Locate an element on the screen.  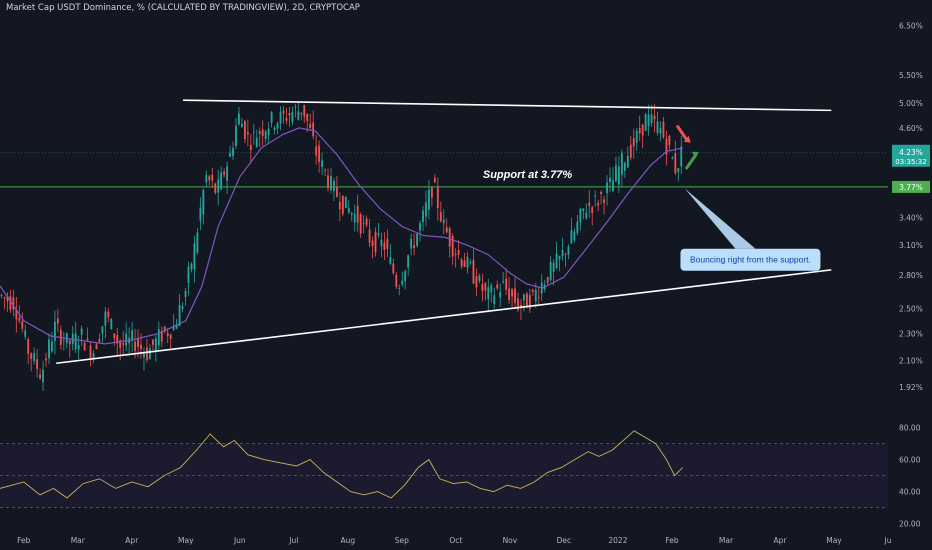
rsi-tick-label: 60.00 is located at coordinates (910, 460).